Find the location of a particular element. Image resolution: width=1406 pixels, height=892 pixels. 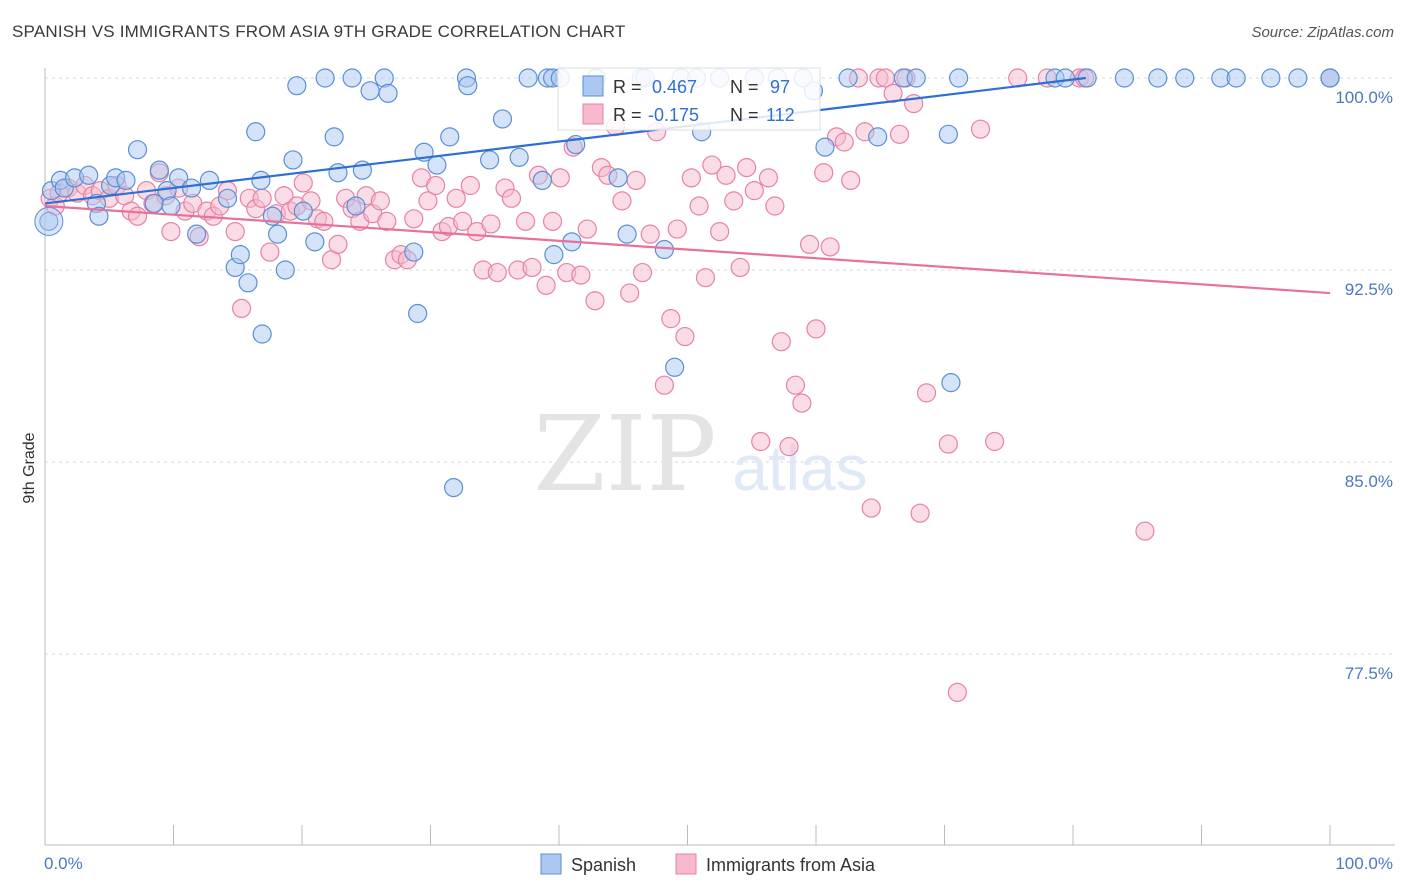

asia-n-label: N = is located at coordinates (744, 115).